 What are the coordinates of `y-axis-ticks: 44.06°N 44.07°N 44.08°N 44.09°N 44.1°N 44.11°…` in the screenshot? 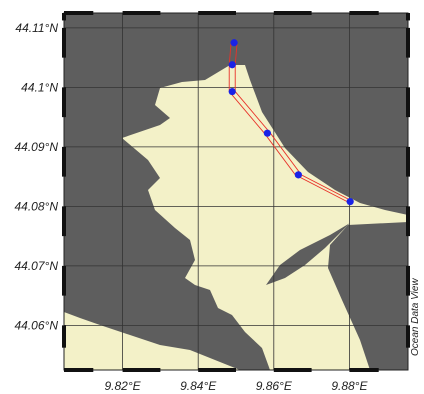 It's located at (37, 177).